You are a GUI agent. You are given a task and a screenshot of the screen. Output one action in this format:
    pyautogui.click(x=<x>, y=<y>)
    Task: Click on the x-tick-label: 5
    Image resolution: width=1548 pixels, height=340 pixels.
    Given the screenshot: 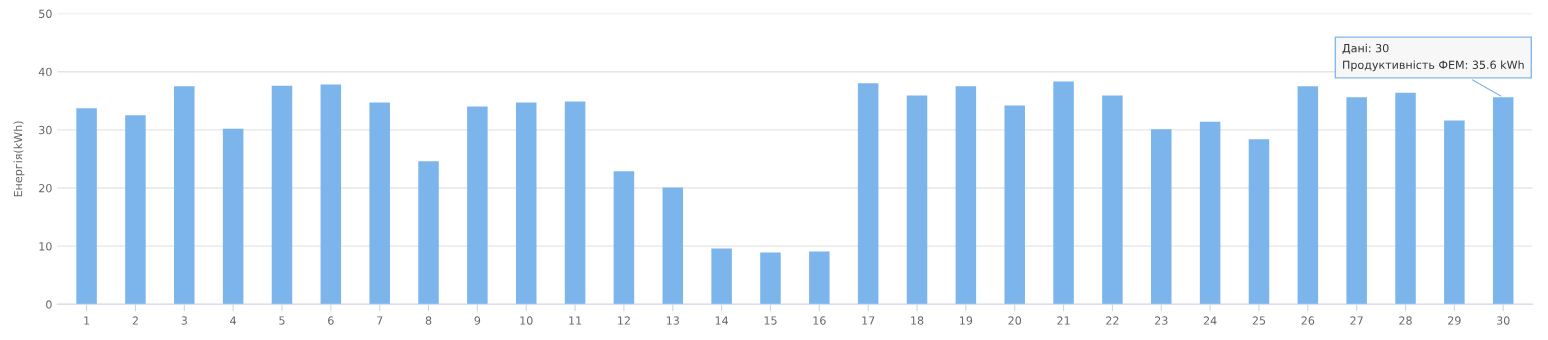 What is the action you would take?
    pyautogui.click(x=282, y=320)
    